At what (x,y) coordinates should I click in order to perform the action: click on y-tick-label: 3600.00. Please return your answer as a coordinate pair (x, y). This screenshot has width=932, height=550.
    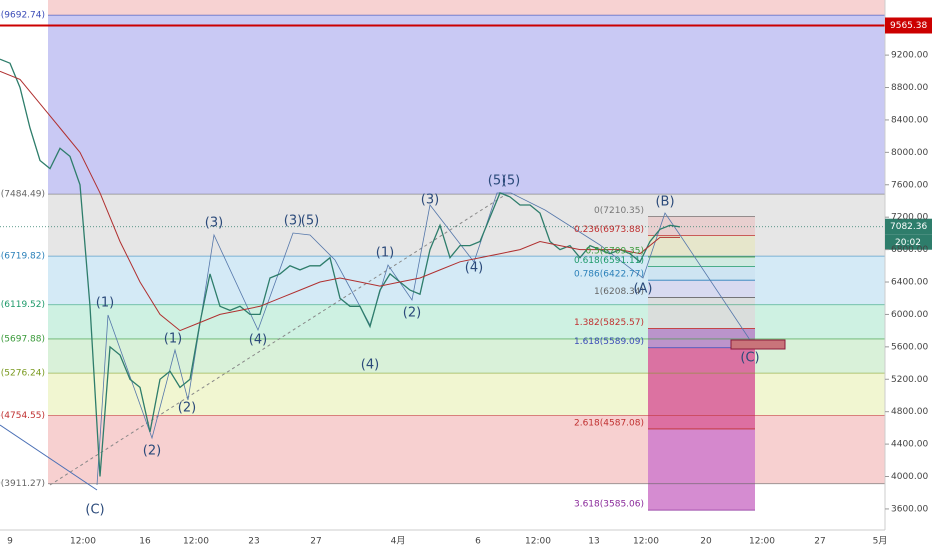
    Looking at the image, I should click on (909, 509).